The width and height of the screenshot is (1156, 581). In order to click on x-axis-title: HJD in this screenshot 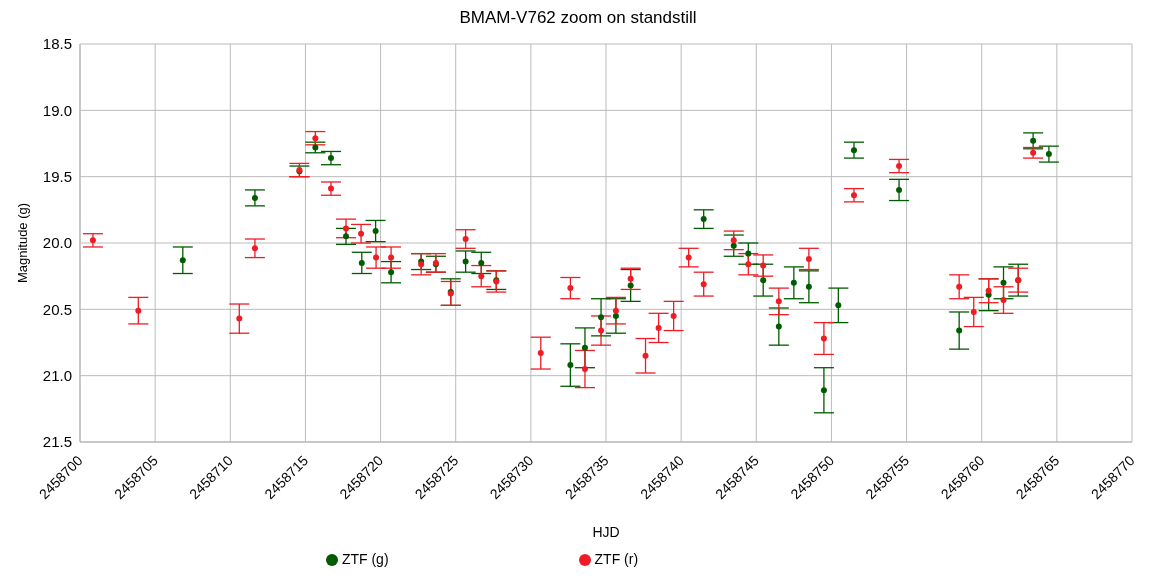, I will do `click(606, 532)`.